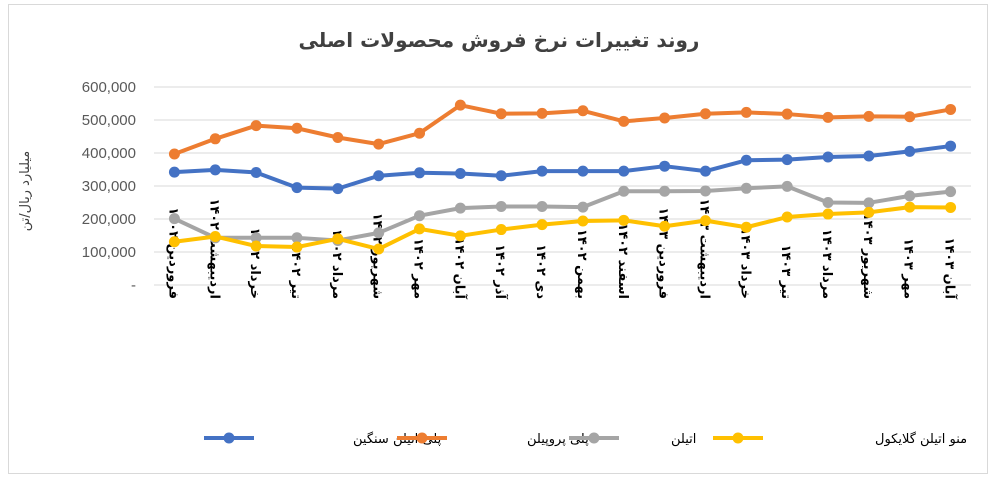 The image size is (996, 483). I want to click on legend-label: منو اتیلن گلایکول, so click(921, 439).